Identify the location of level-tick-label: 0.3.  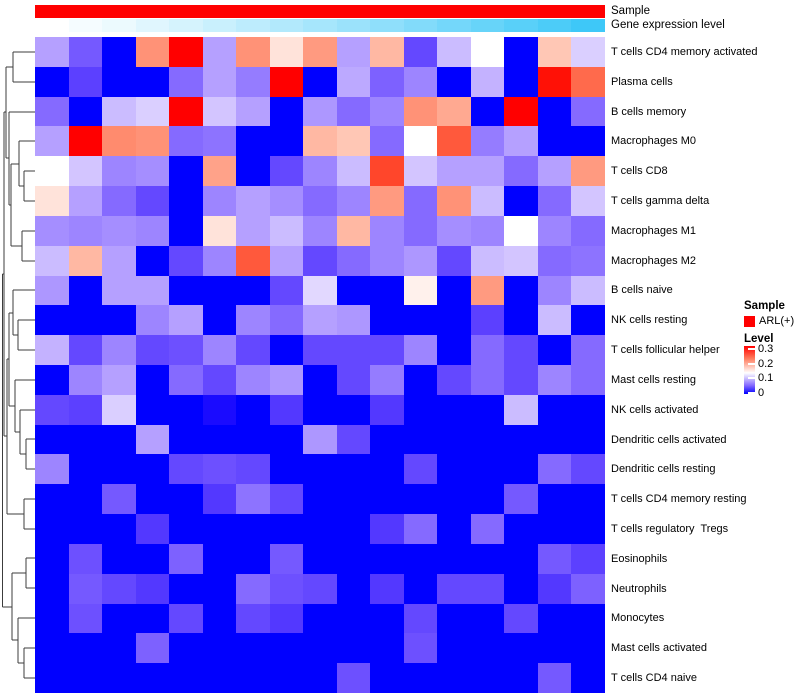
(766, 349).